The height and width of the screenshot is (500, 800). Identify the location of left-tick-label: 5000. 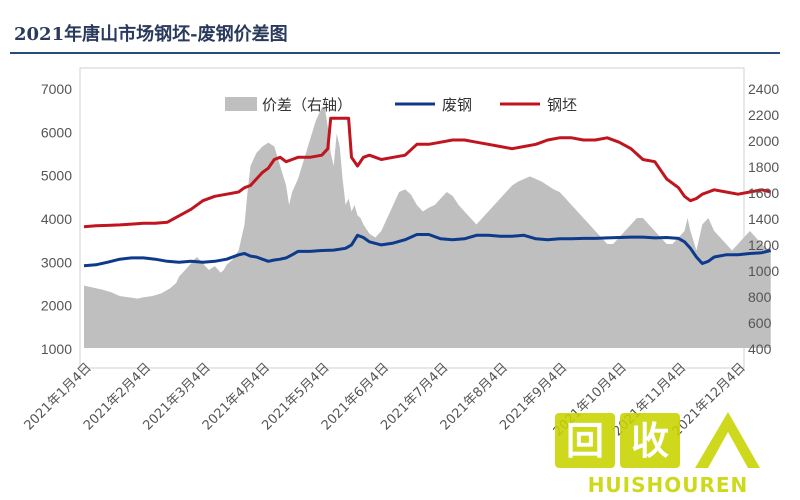
(56, 176).